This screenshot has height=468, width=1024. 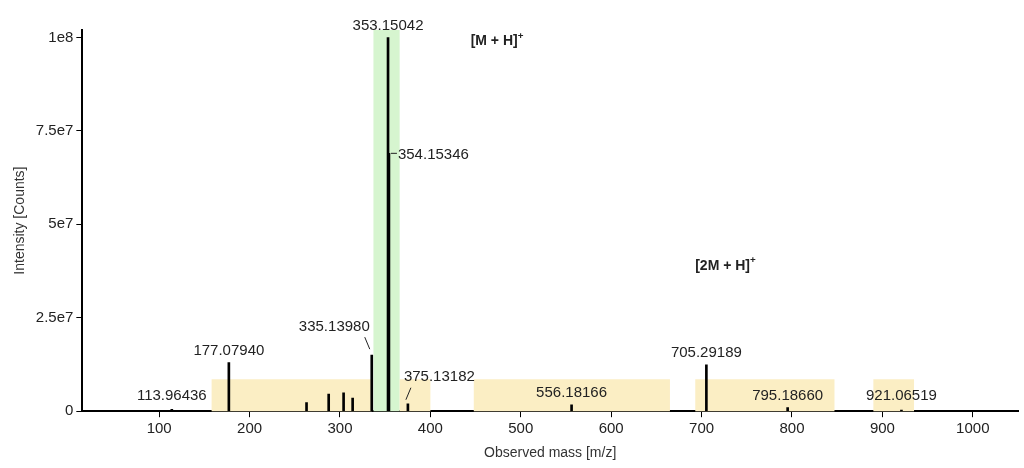 What do you see at coordinates (572, 392) in the screenshot?
I see `annotation: 556.18166` at bounding box center [572, 392].